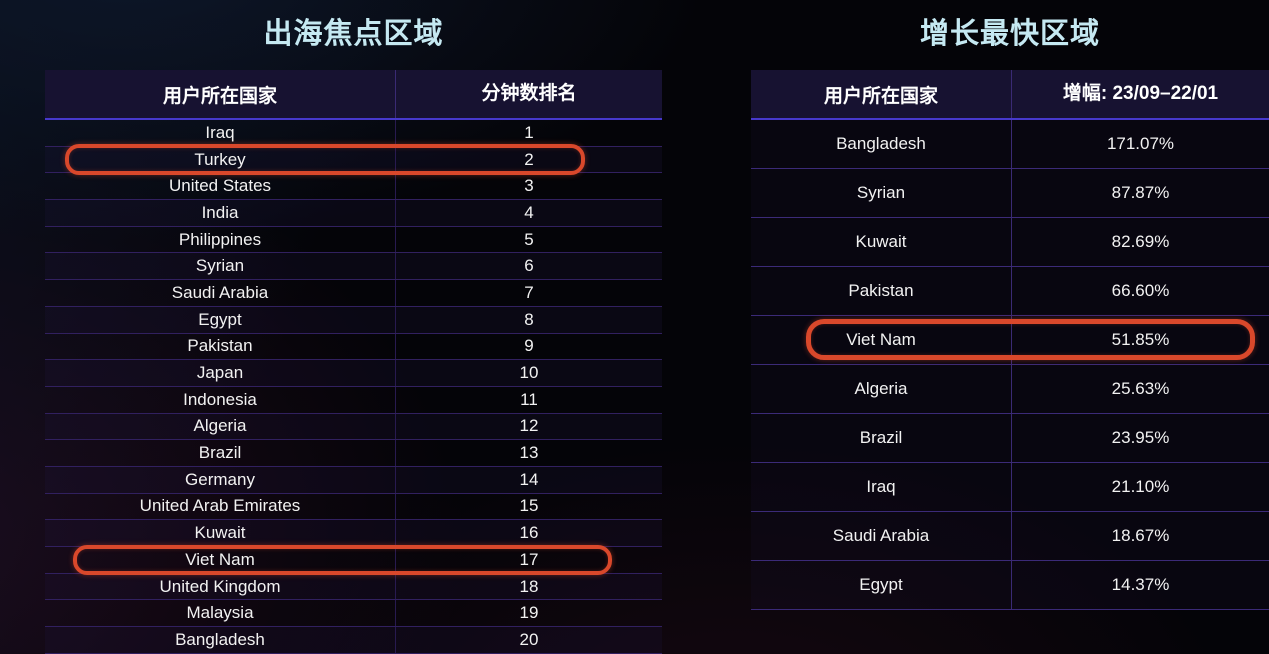 The width and height of the screenshot is (1269, 654). What do you see at coordinates (528, 426) in the screenshot?
I see `value-cell: 12` at bounding box center [528, 426].